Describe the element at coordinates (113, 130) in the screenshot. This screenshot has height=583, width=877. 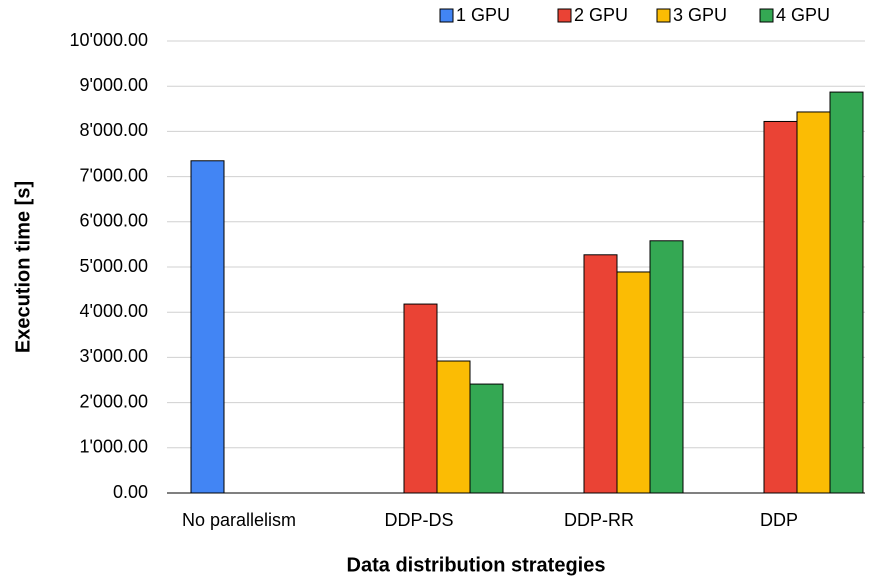
I see `y-tick-label: 8'000.00` at that location.